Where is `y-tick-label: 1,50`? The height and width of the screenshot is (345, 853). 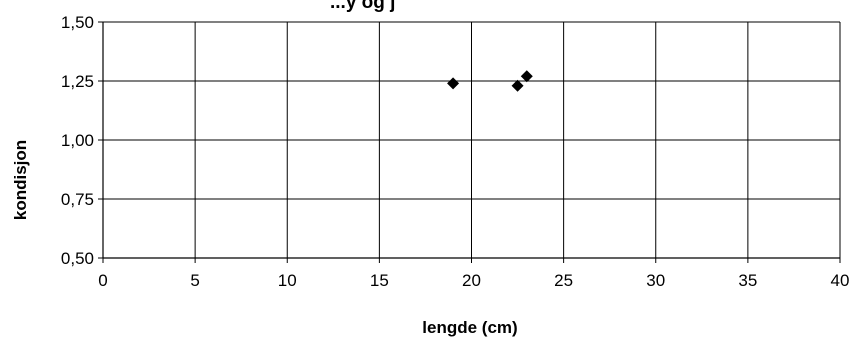 y-tick-label: 1,50 is located at coordinates (77, 22).